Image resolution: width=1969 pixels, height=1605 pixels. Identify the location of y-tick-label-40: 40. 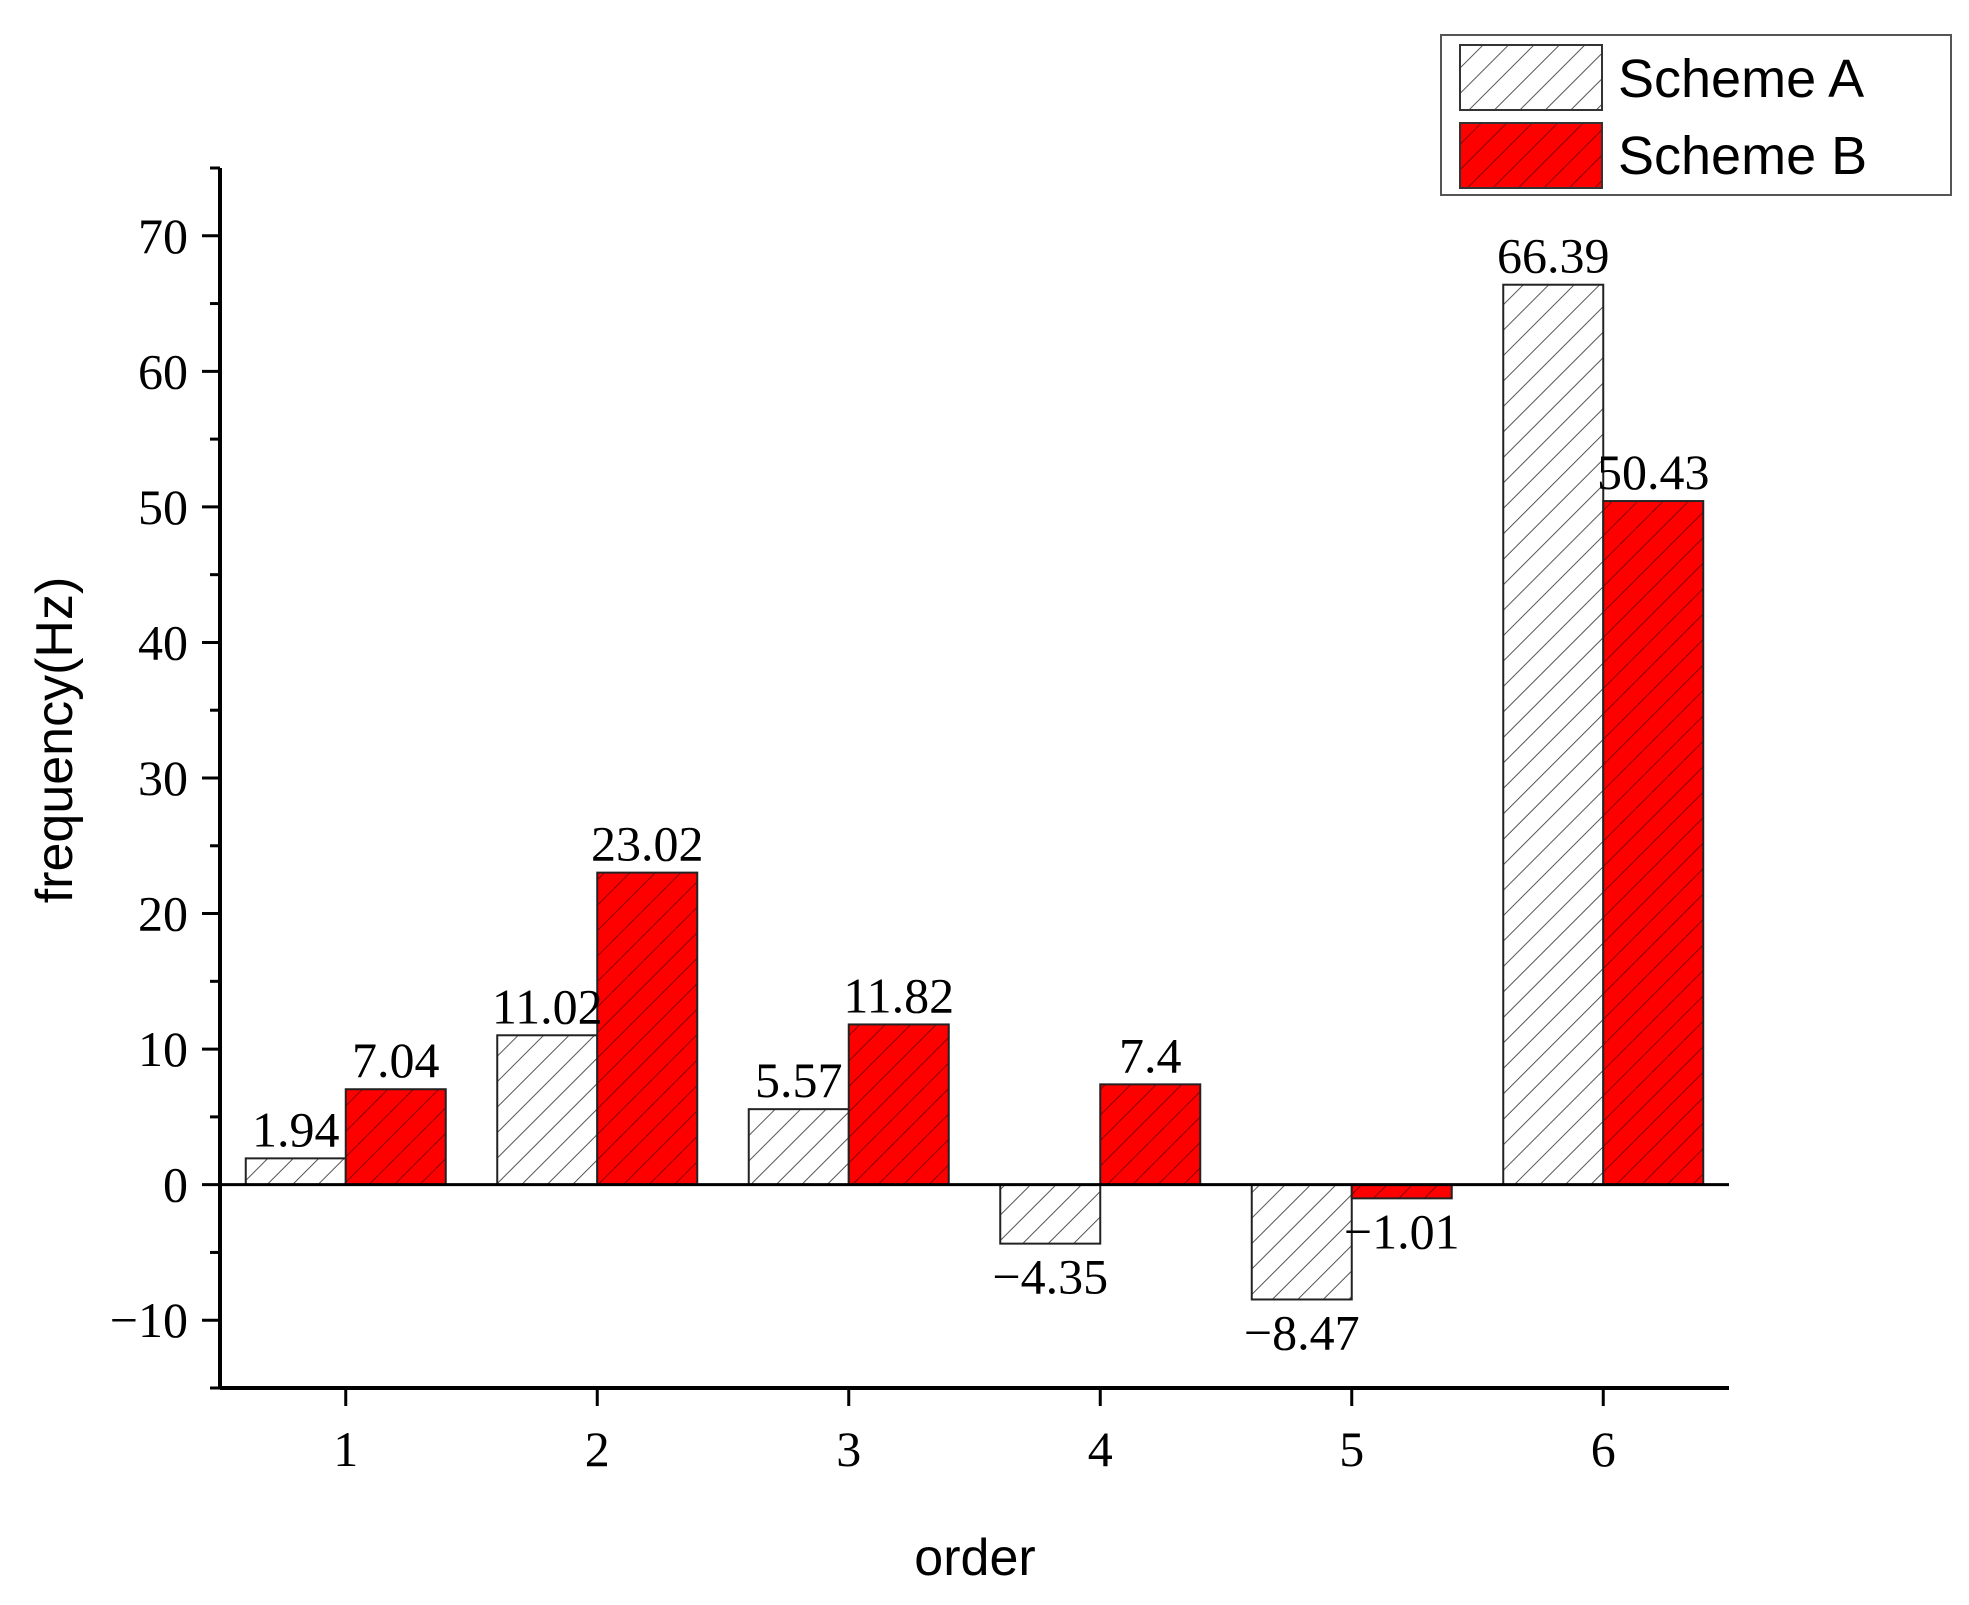
(163, 642).